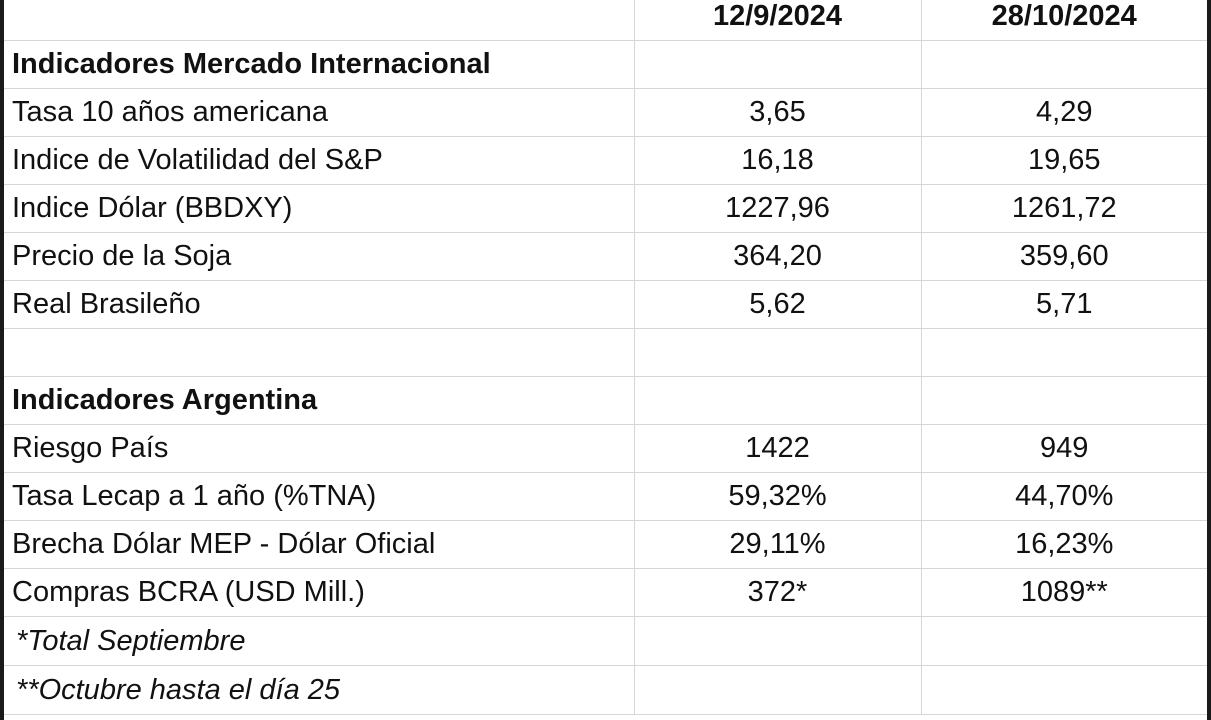  What do you see at coordinates (778, 208) in the screenshot?
I see `value-date-1: 1227,96` at bounding box center [778, 208].